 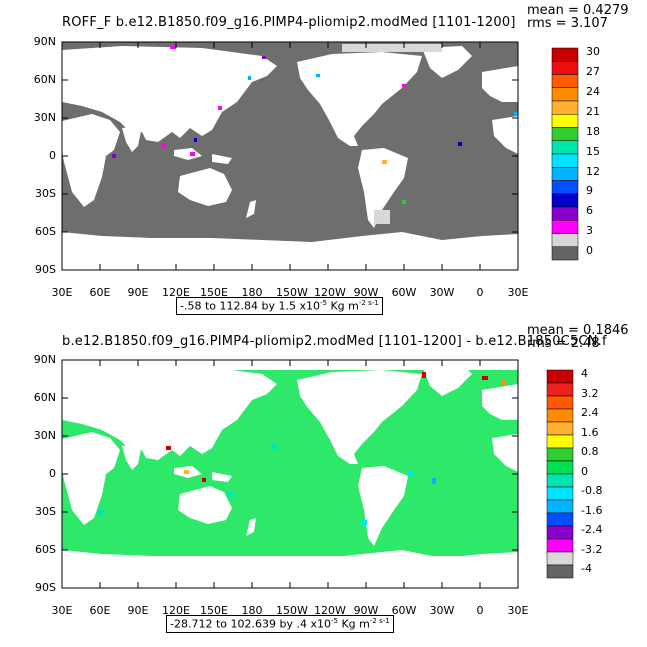 I want to click on panel2-colorbar-label: 0.8, so click(x=590, y=452).